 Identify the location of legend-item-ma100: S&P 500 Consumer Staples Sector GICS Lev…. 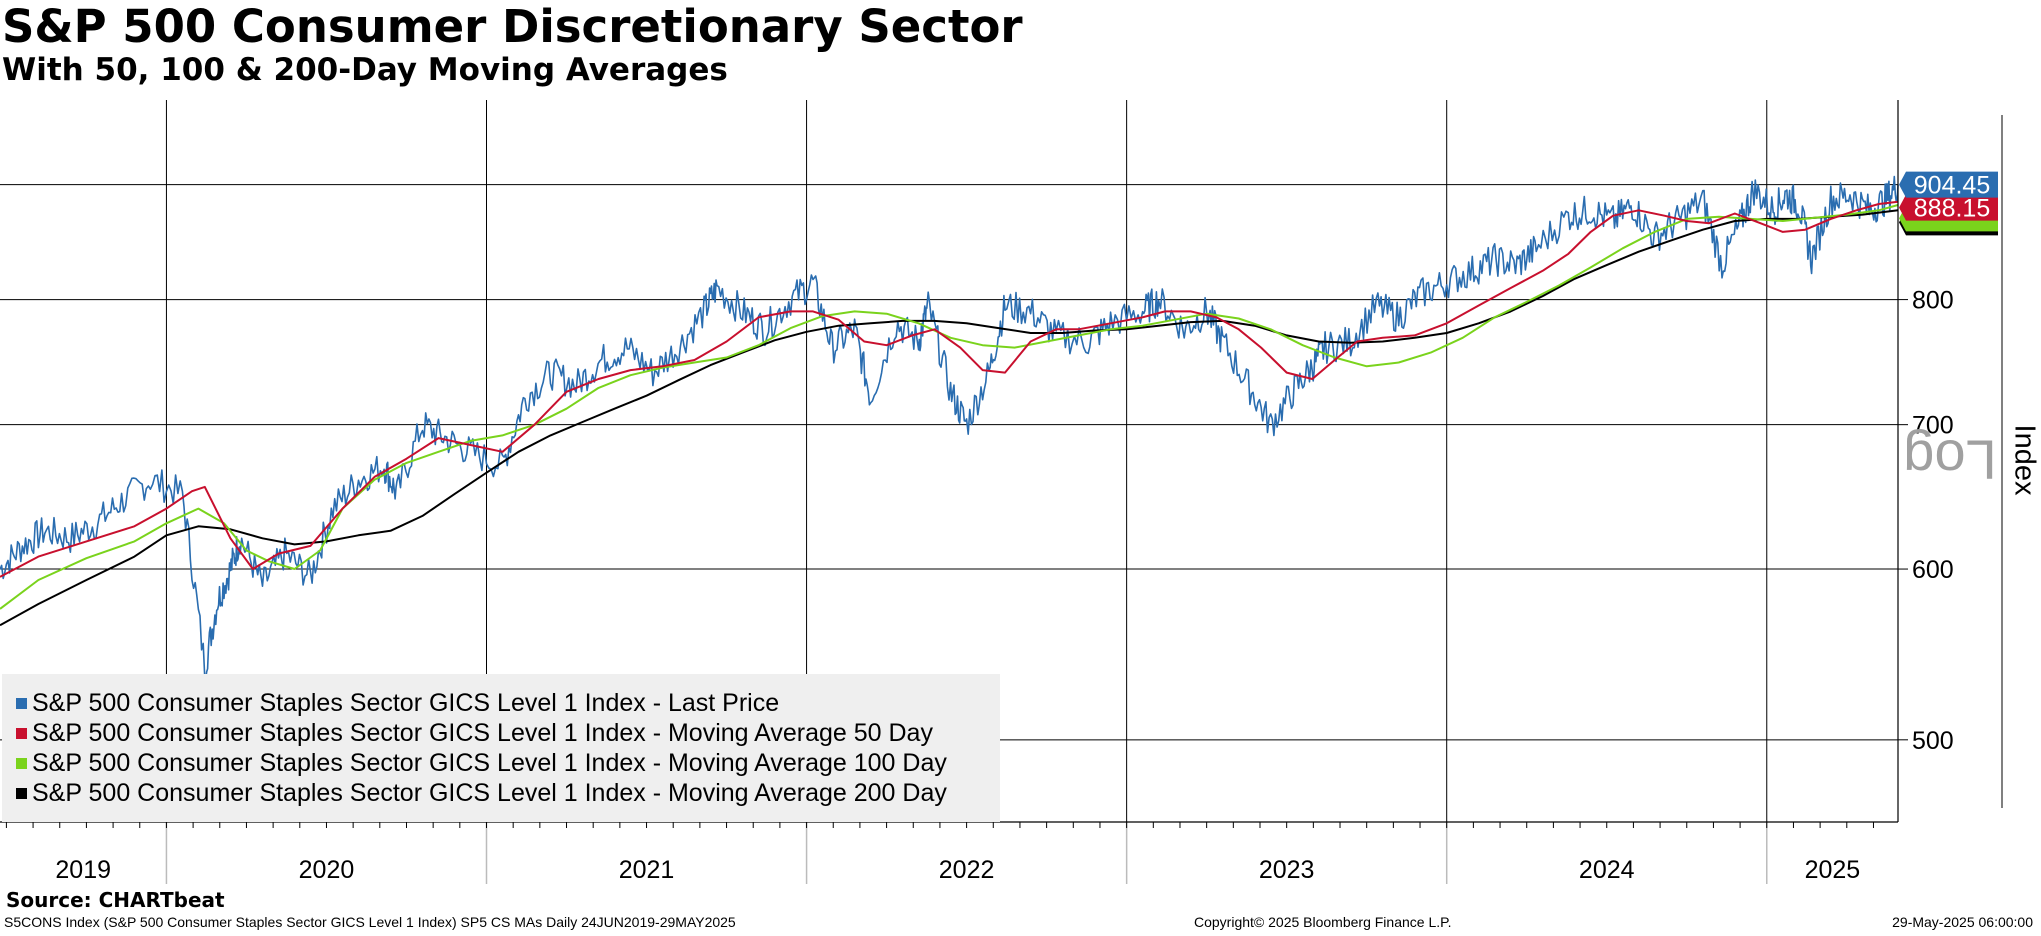
(501, 763).